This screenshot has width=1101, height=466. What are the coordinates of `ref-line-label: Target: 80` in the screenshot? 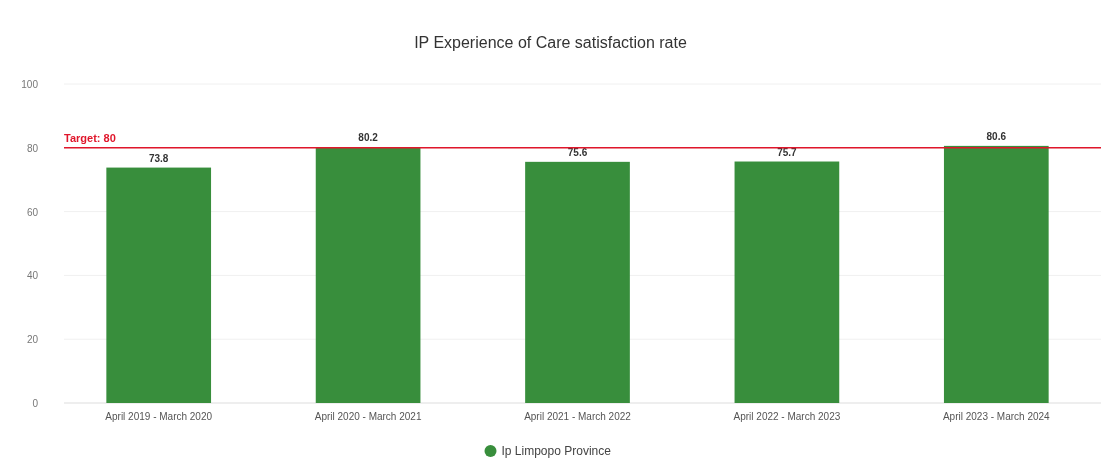 It's located at (90, 137).